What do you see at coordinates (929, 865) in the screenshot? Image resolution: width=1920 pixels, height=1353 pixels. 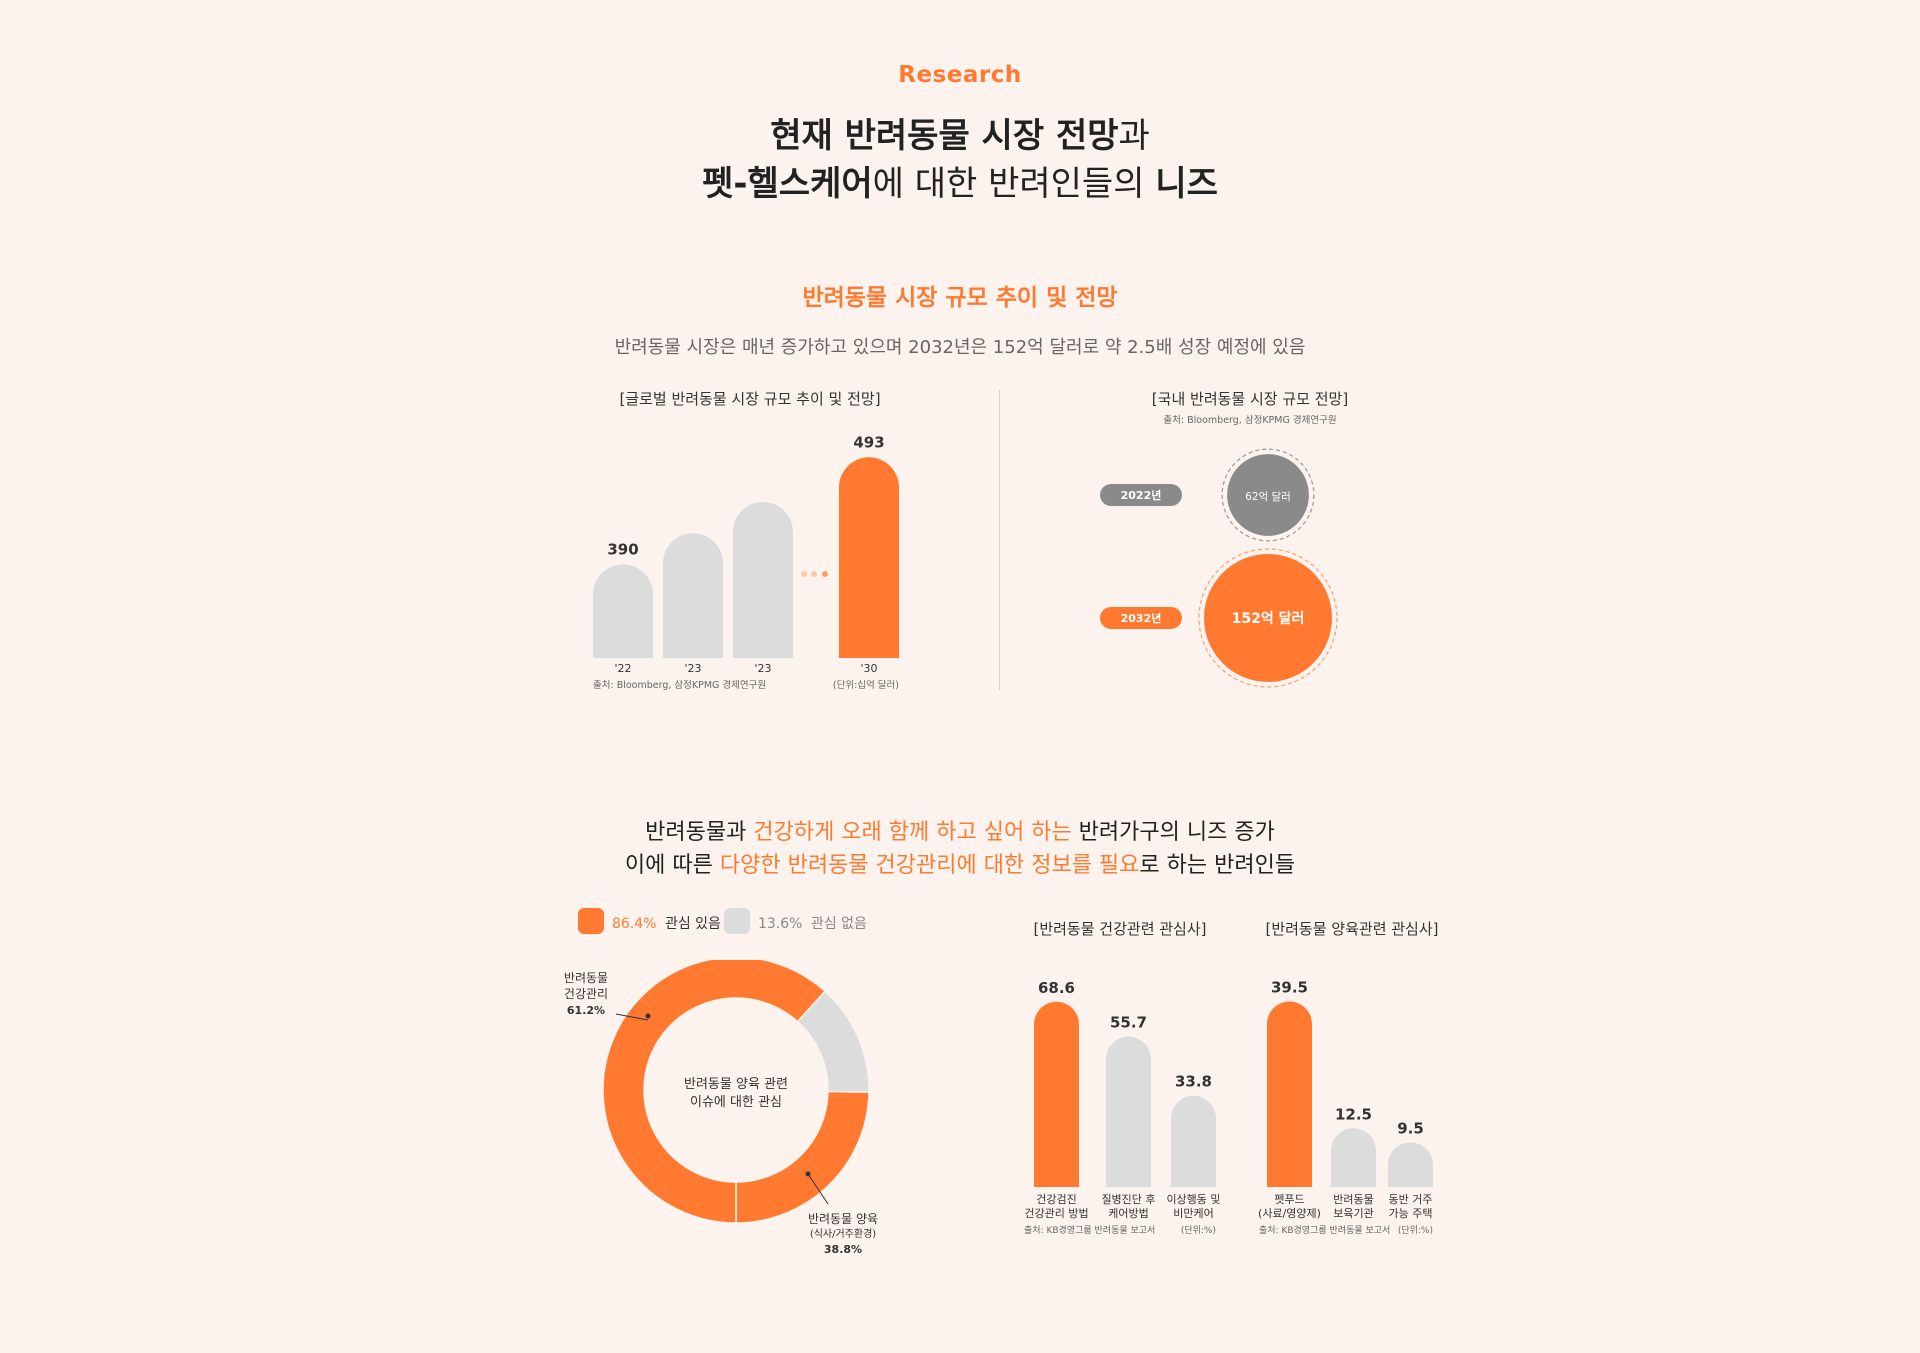 I see `needs-line2-highlight: 다양한 반려동물 건강관리에 대한 정보를 필요` at bounding box center [929, 865].